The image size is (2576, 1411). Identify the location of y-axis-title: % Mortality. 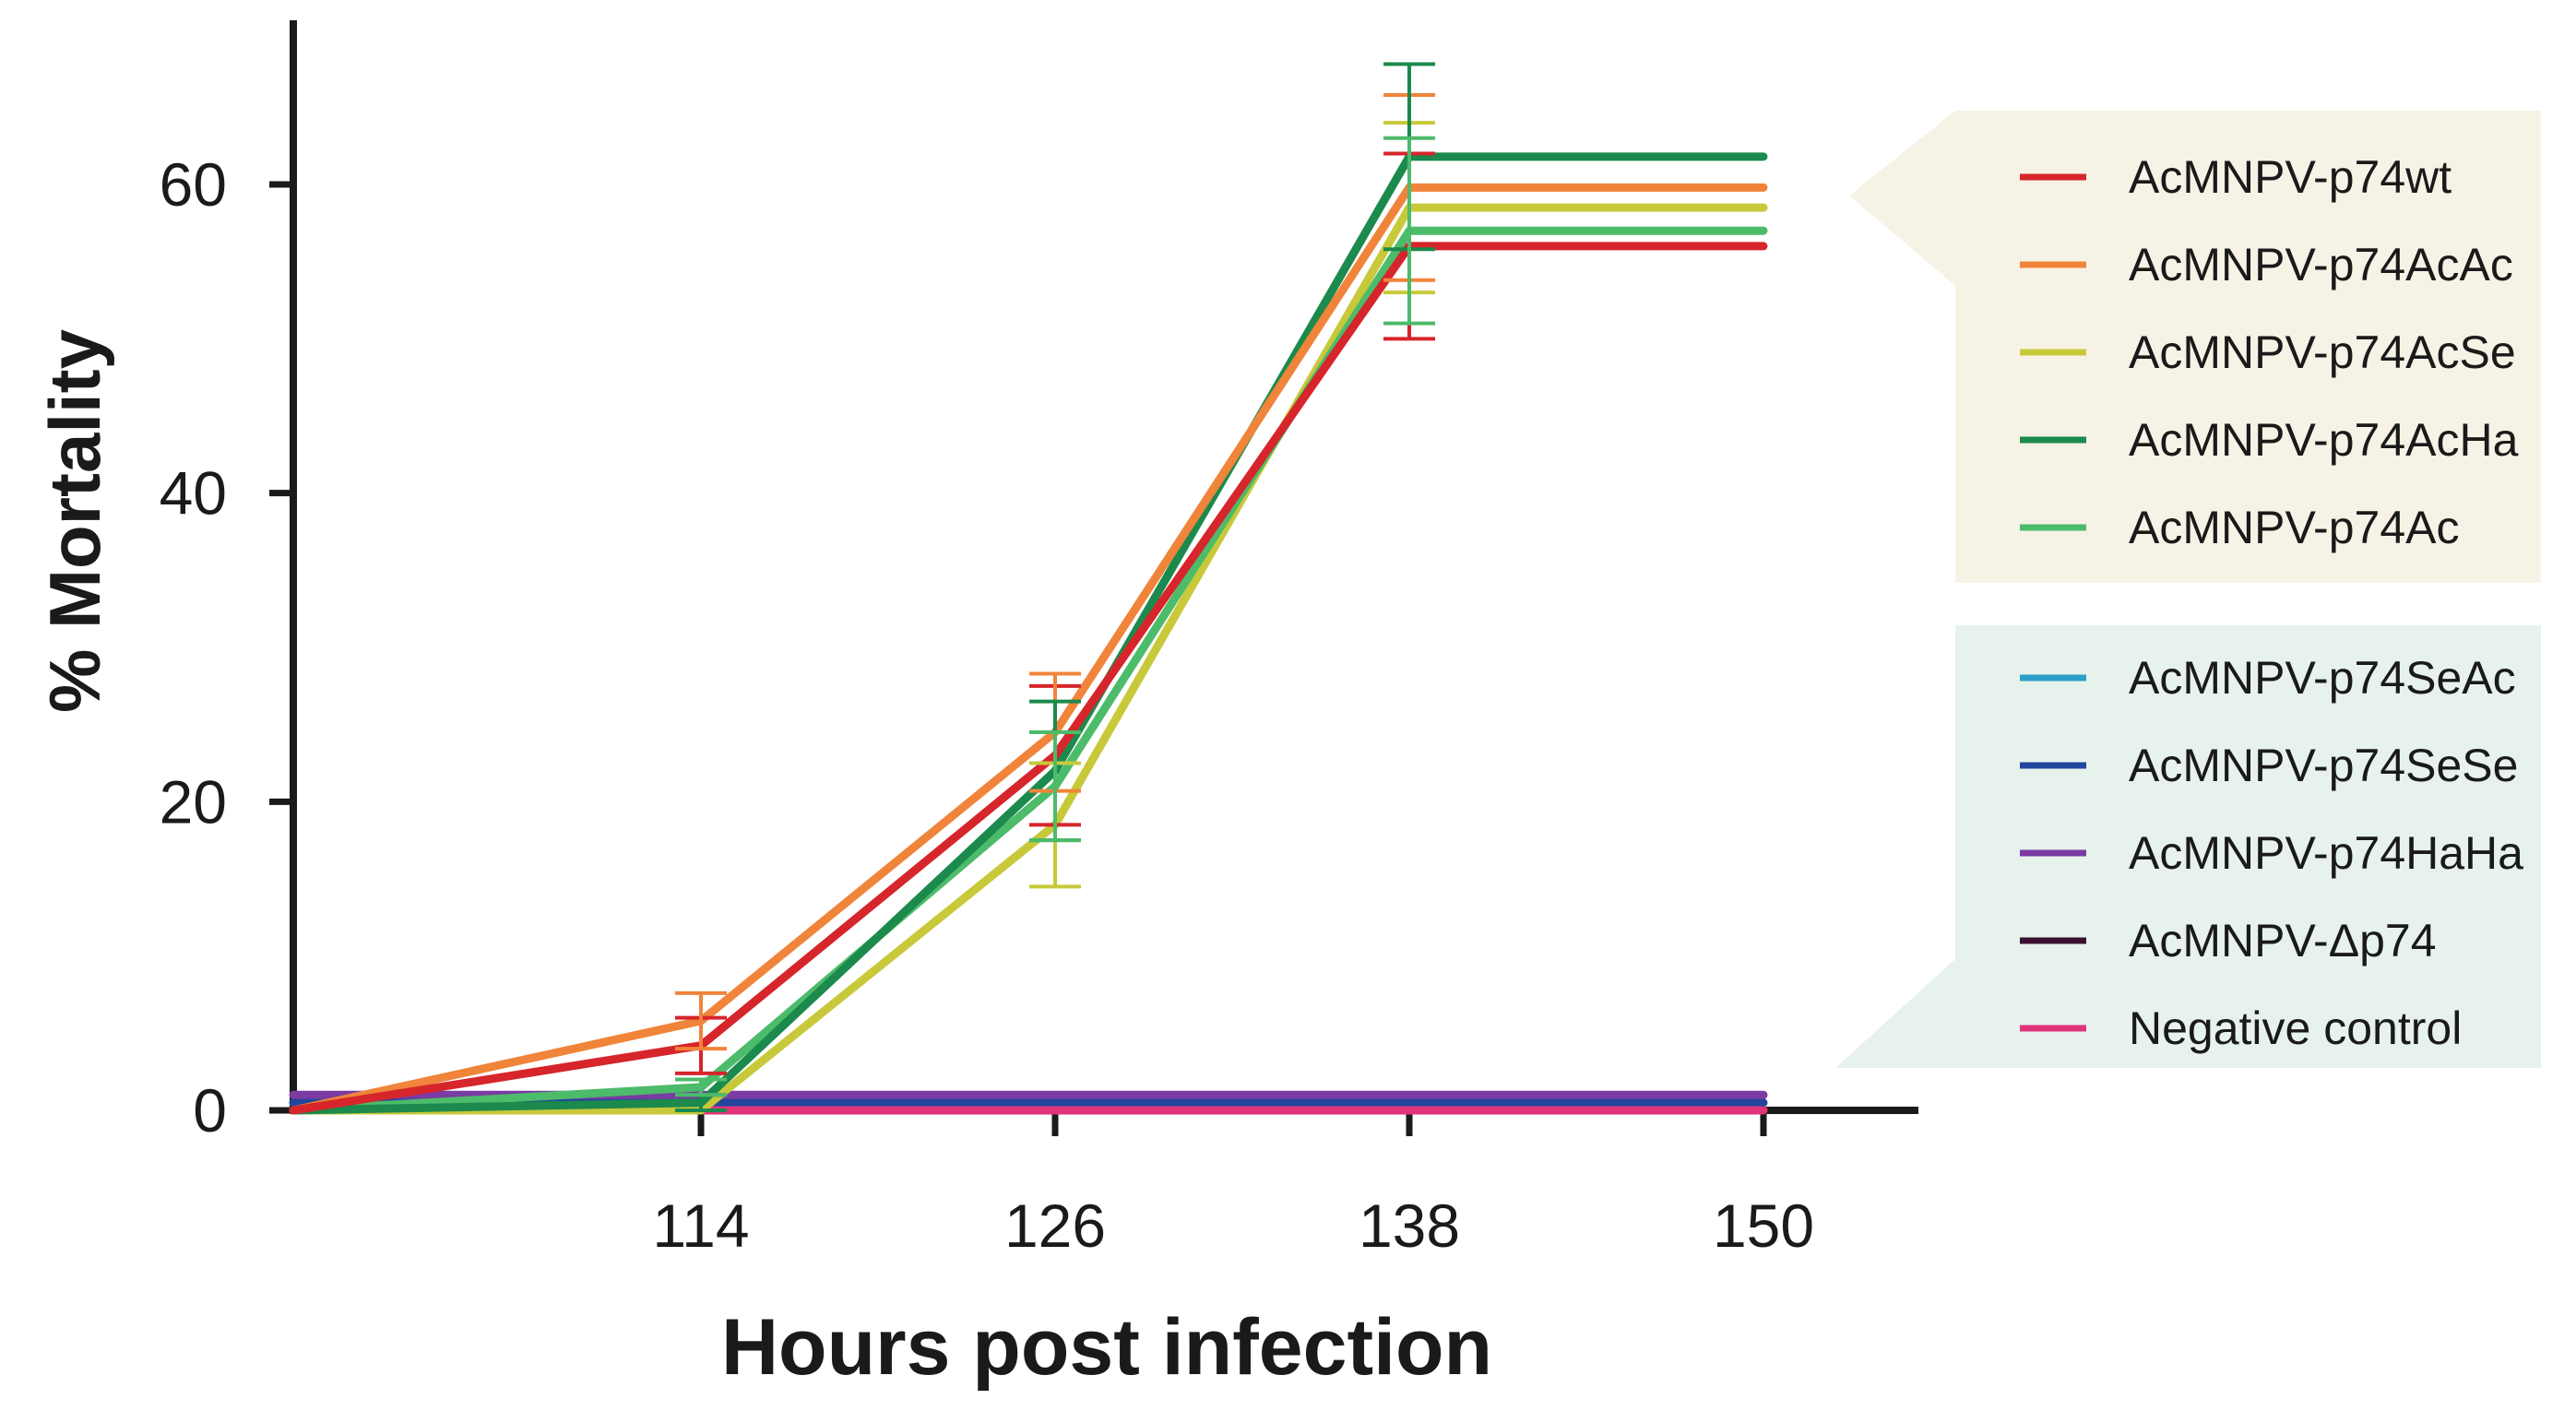
(74, 521).